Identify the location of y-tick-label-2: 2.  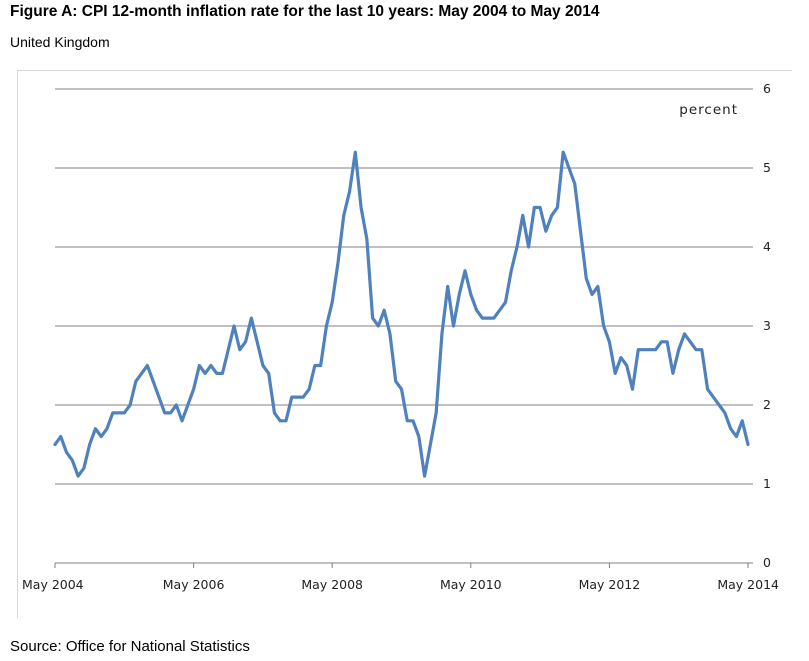
(767, 404).